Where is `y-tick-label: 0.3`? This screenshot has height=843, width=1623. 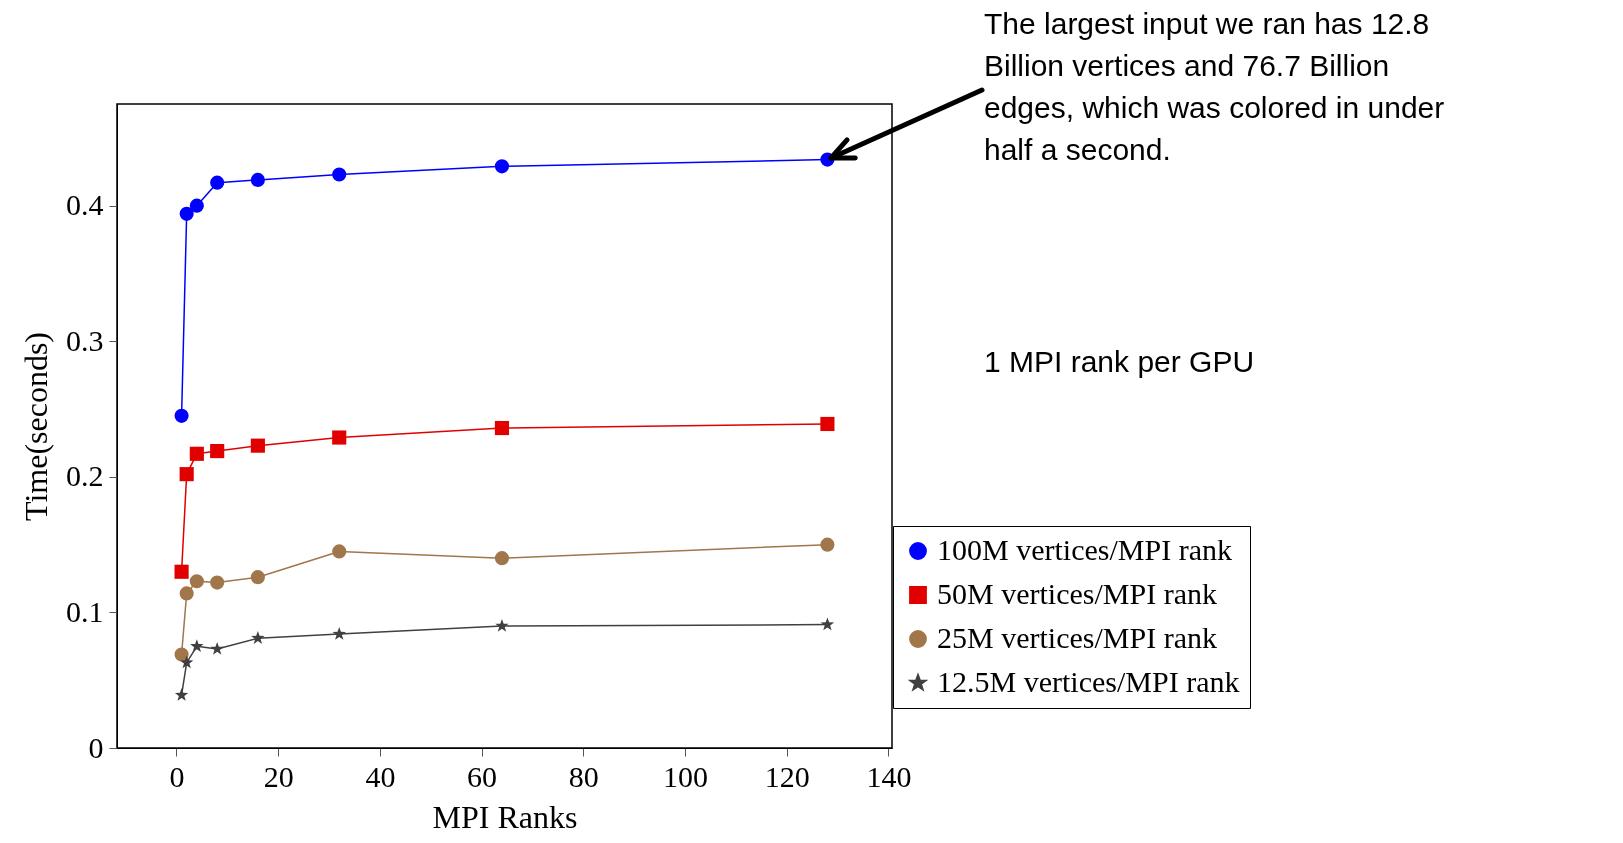
y-tick-label: 0.3 is located at coordinates (85, 340).